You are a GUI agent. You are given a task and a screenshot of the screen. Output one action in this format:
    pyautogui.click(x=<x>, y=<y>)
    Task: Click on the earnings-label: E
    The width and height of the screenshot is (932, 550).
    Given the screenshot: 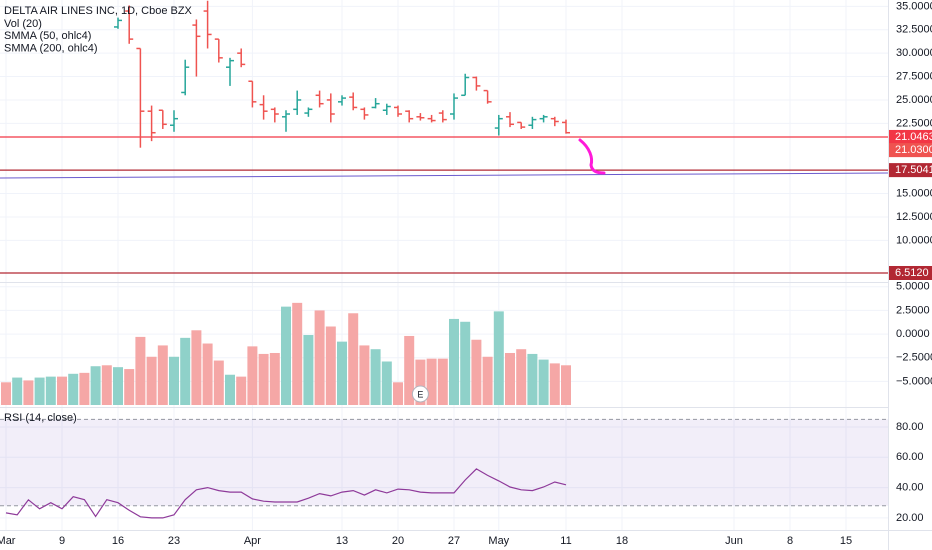 What is the action you would take?
    pyautogui.click(x=420, y=394)
    